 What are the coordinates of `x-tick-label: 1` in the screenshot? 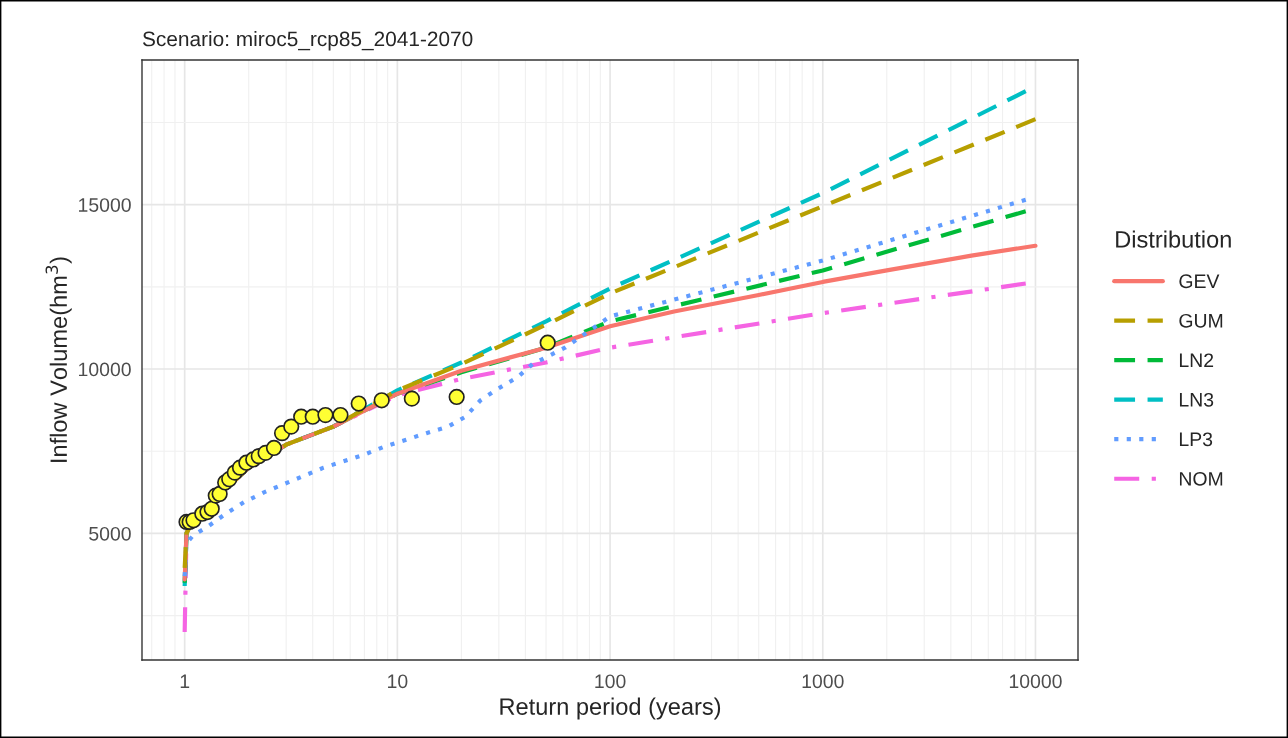 It's located at (185, 681).